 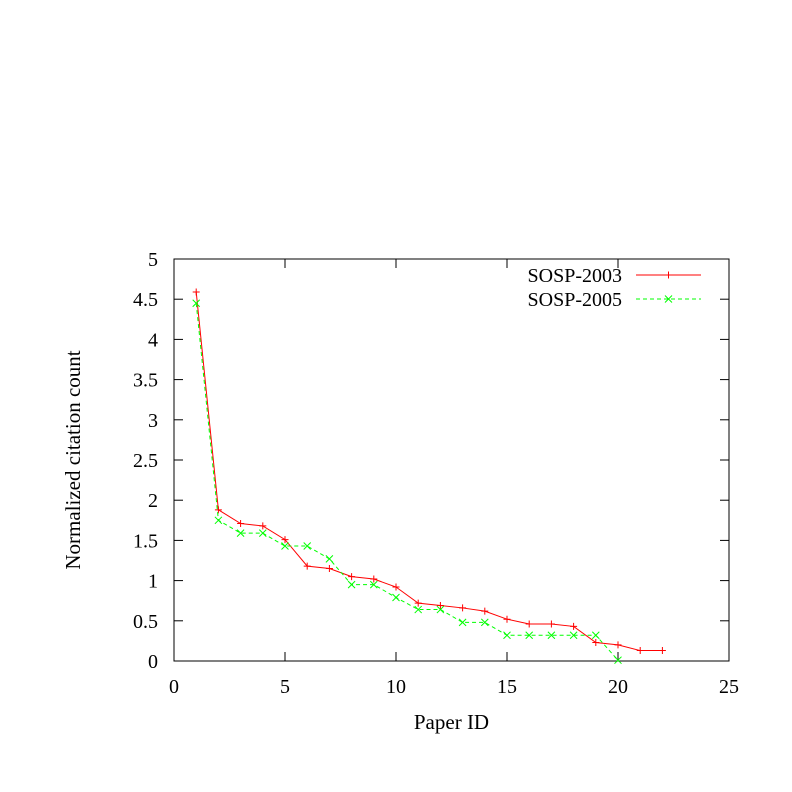 What do you see at coordinates (145, 300) in the screenshot?
I see `y-tick-label: 4.5` at bounding box center [145, 300].